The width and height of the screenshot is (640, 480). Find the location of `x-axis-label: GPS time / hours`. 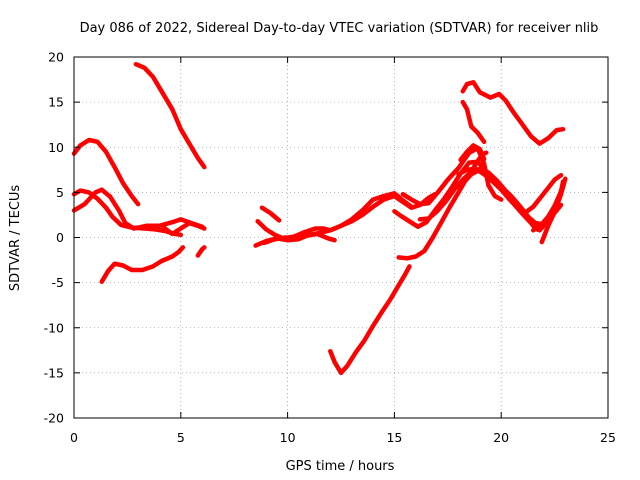

x-axis-label: GPS time / hours is located at coordinates (340, 466).